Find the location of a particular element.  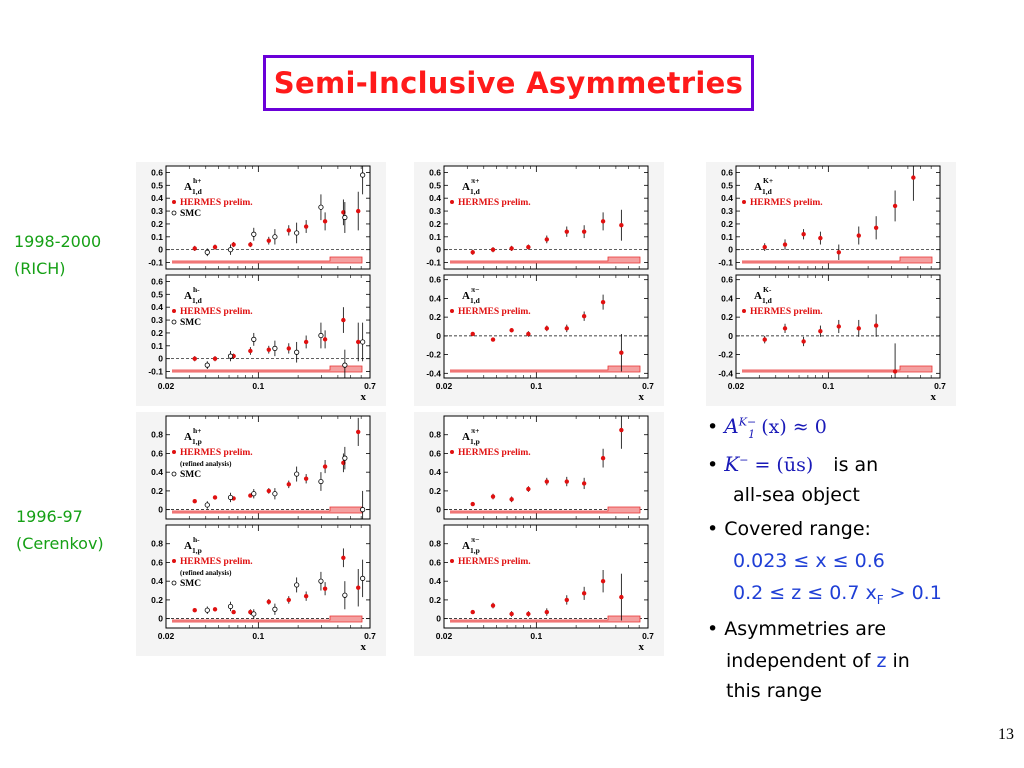

text-independent-line: independent of z in is located at coordinates (818, 661).